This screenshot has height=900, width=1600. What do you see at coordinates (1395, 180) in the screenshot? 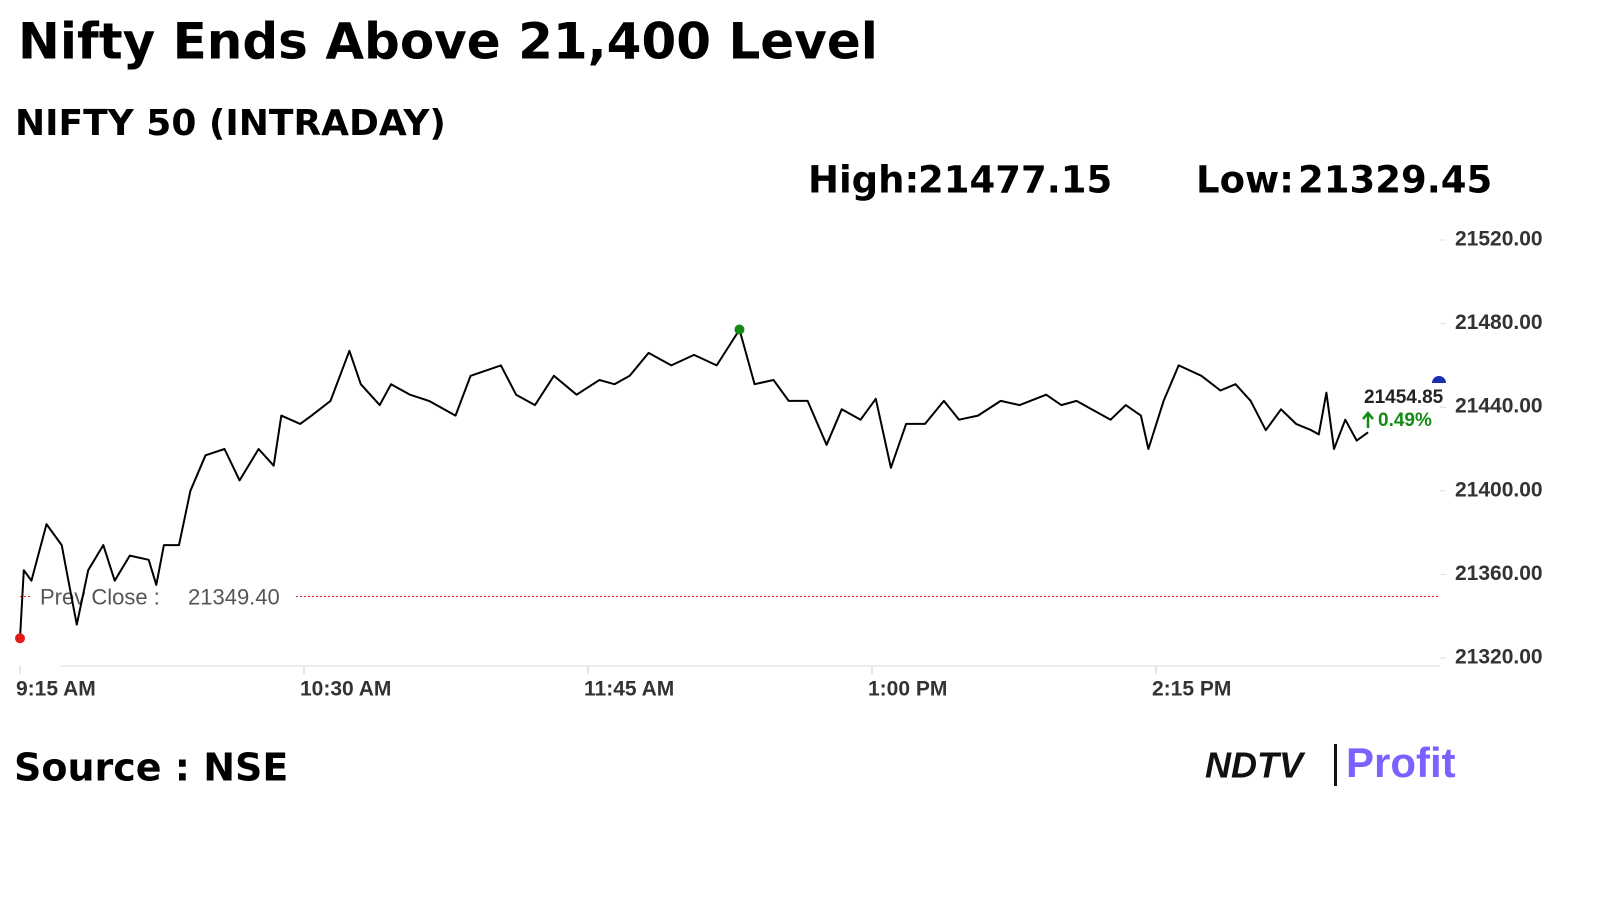
I see `low-value: 21329.45` at bounding box center [1395, 180].